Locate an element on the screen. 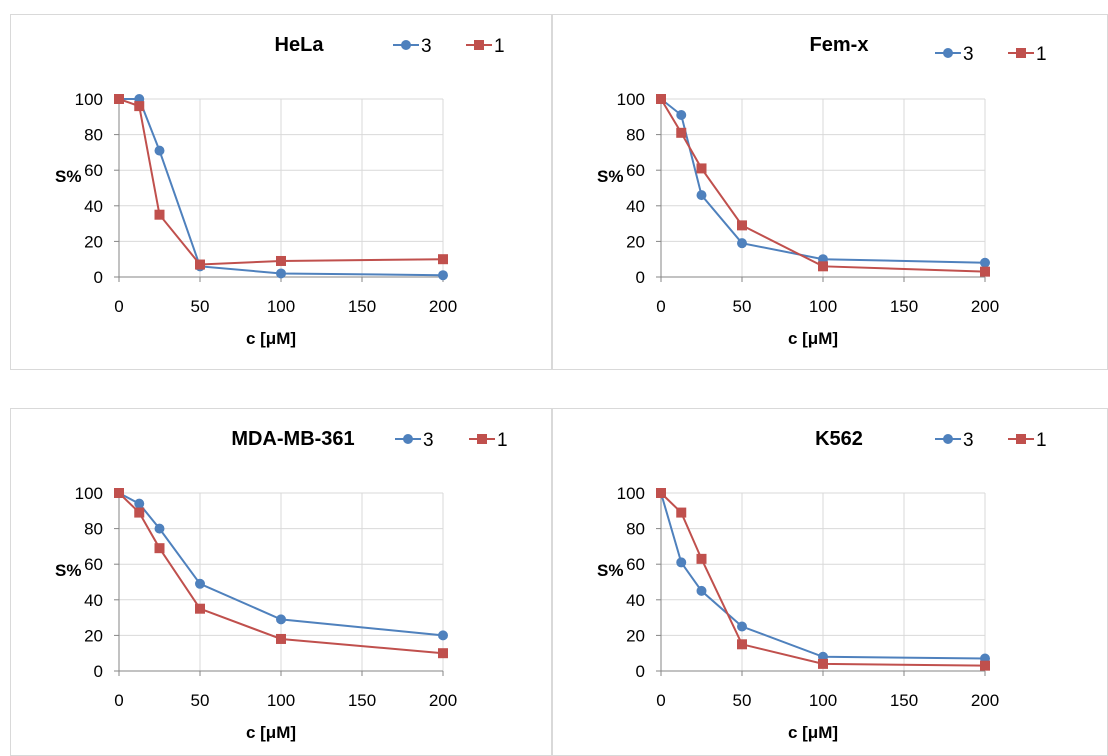 This screenshot has width=1108, height=756. chart-title: Fem-x is located at coordinates (839, 45).